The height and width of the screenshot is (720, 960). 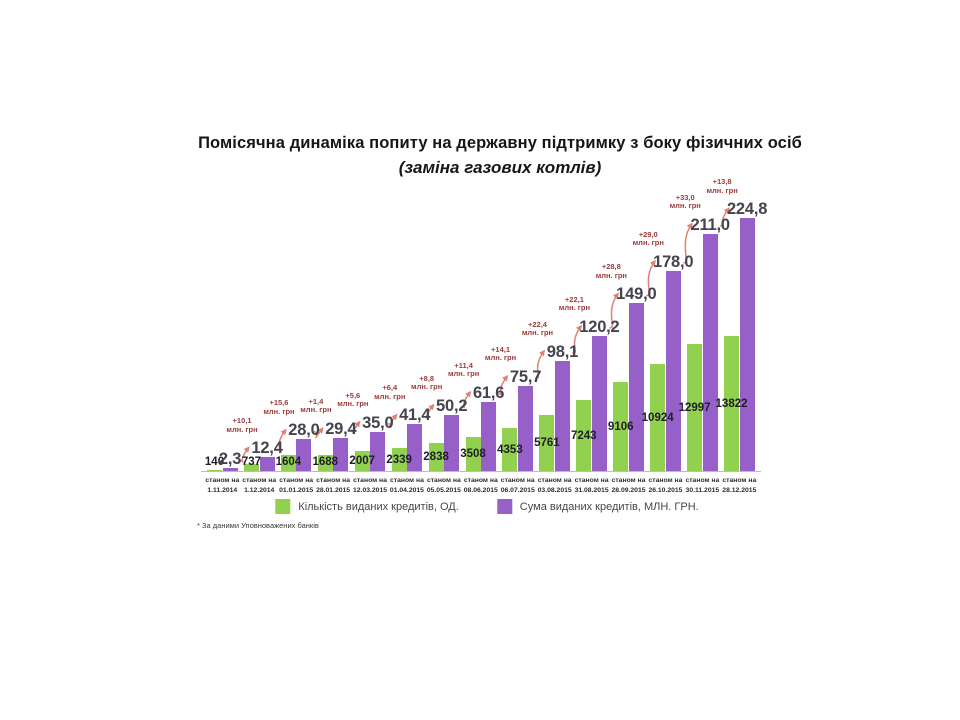 I want to click on legend-swatch-green-icon, so click(x=283, y=506).